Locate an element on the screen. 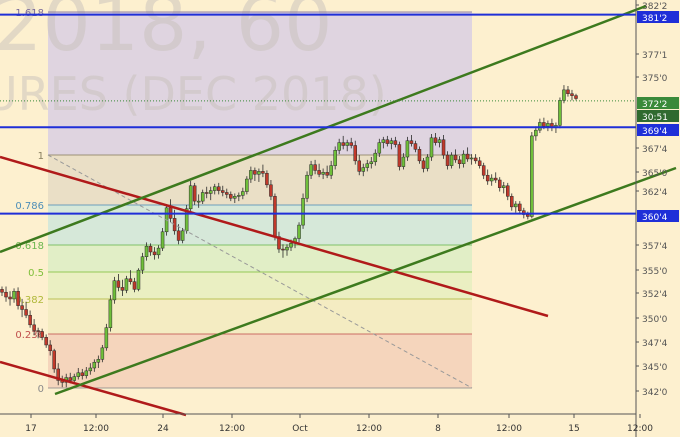 The image size is (680, 441). price-tag-381-2-bg is located at coordinates (658, 17).